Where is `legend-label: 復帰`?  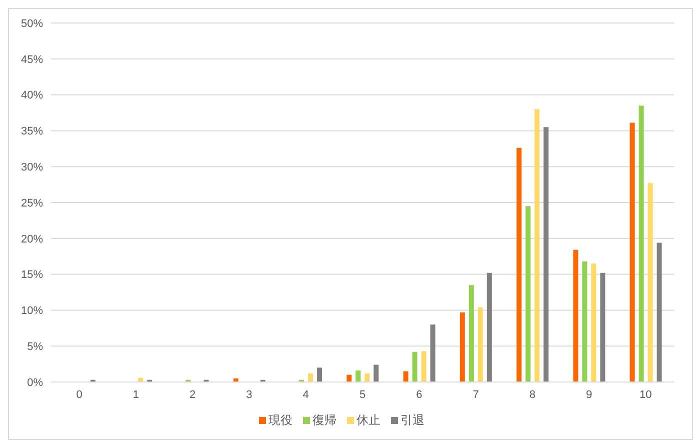 legend-label: 復帰 is located at coordinates (324, 420).